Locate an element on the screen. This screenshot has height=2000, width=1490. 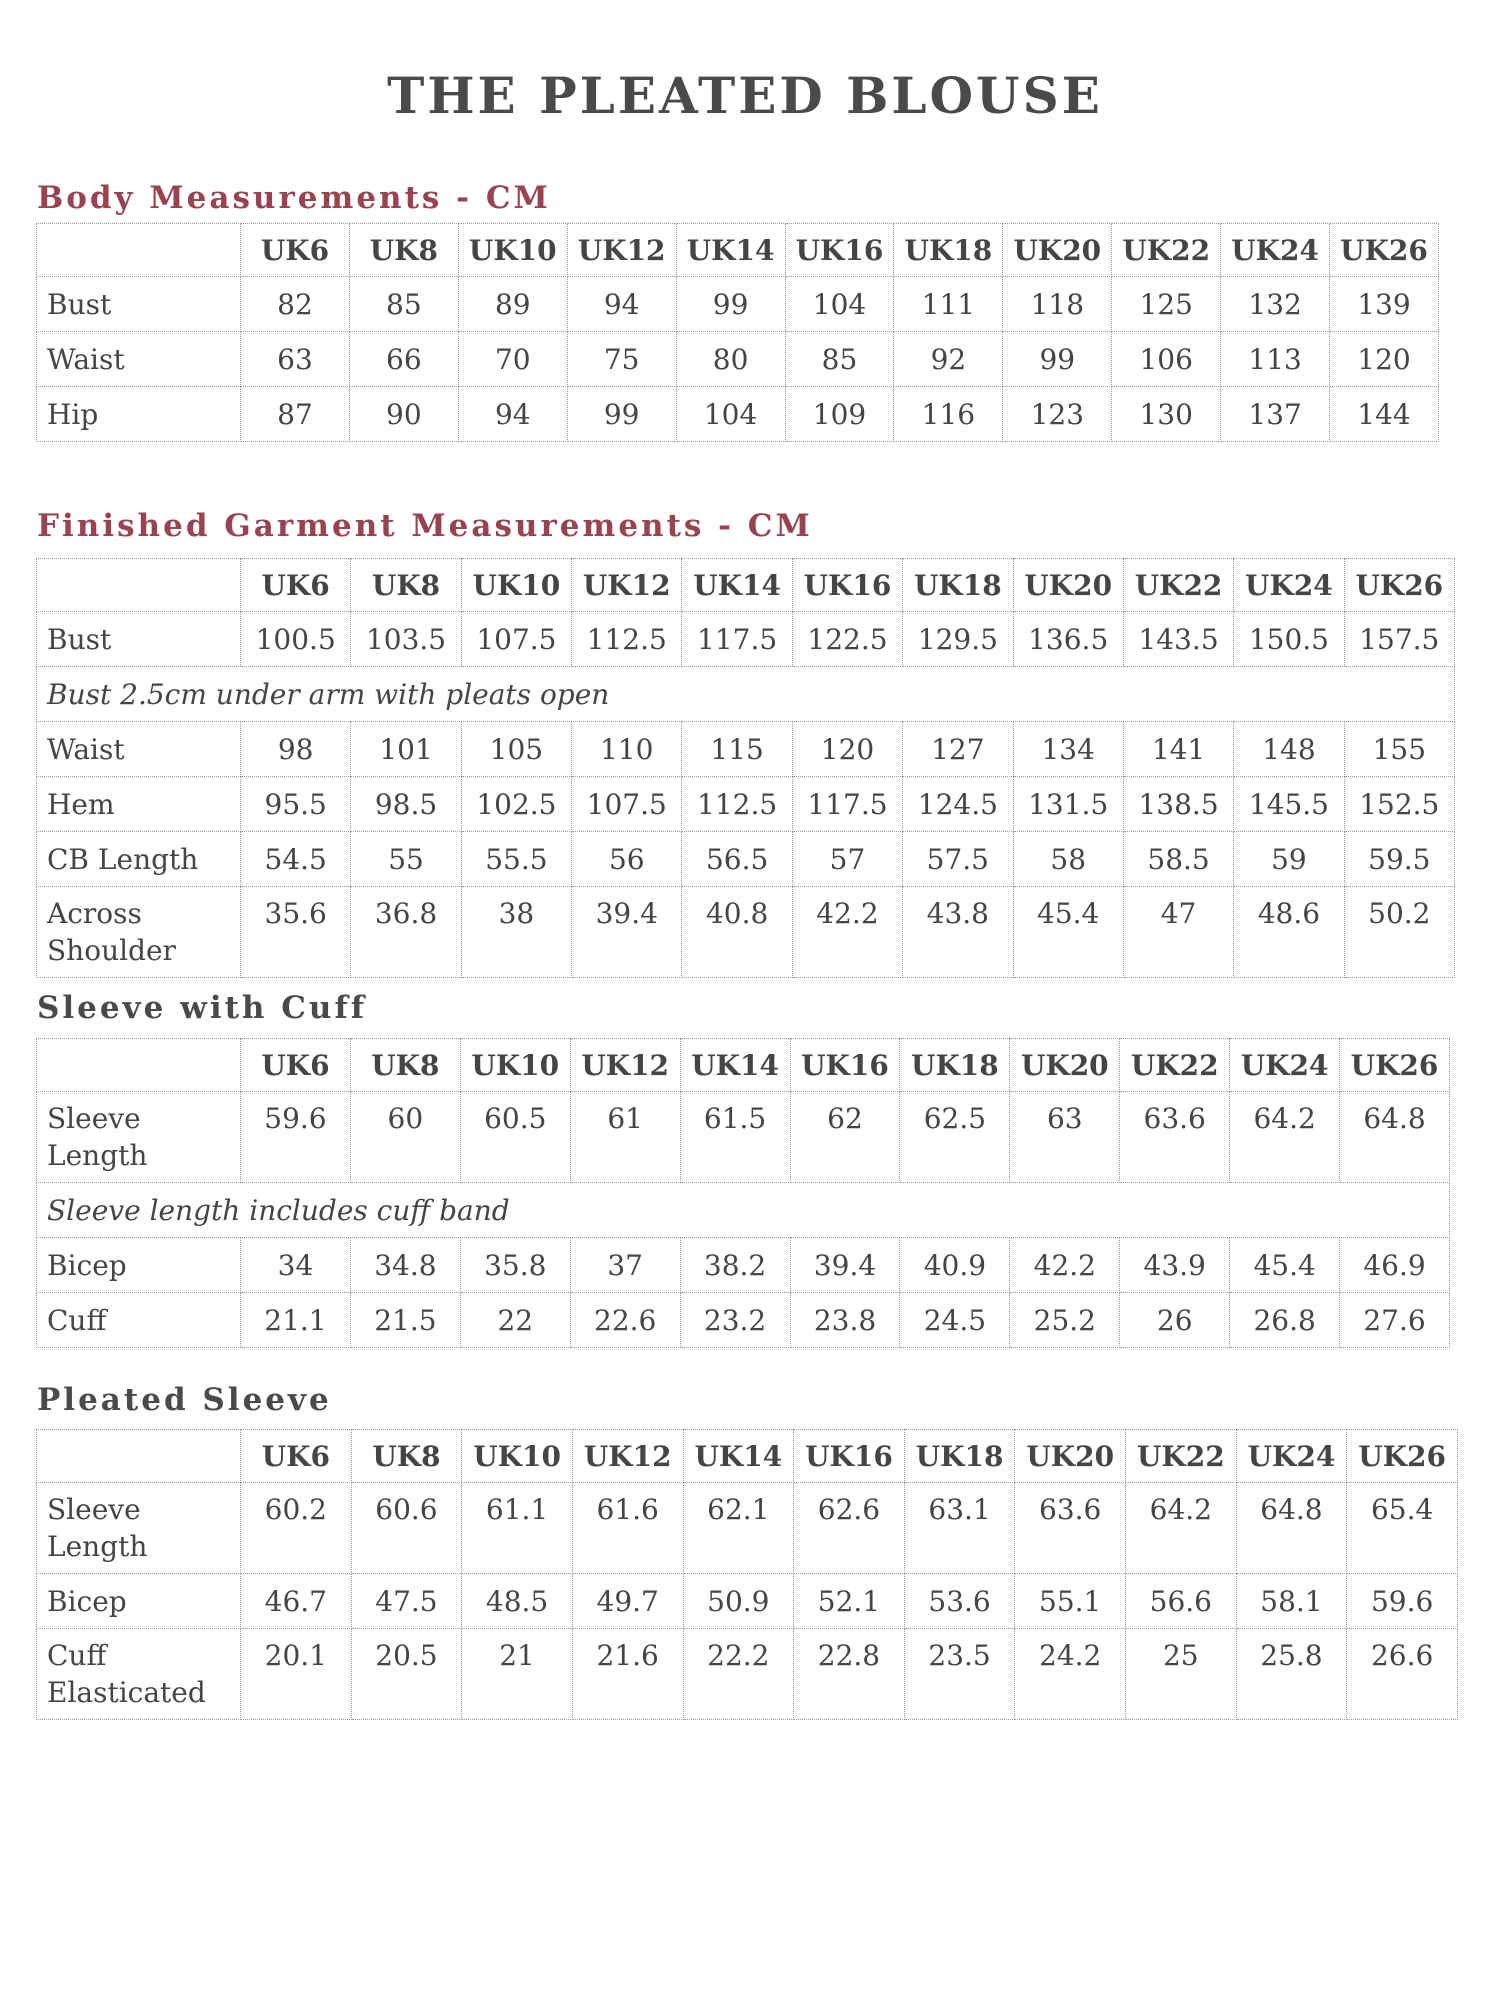
measurement-cell: 23.8 is located at coordinates (845, 1320).